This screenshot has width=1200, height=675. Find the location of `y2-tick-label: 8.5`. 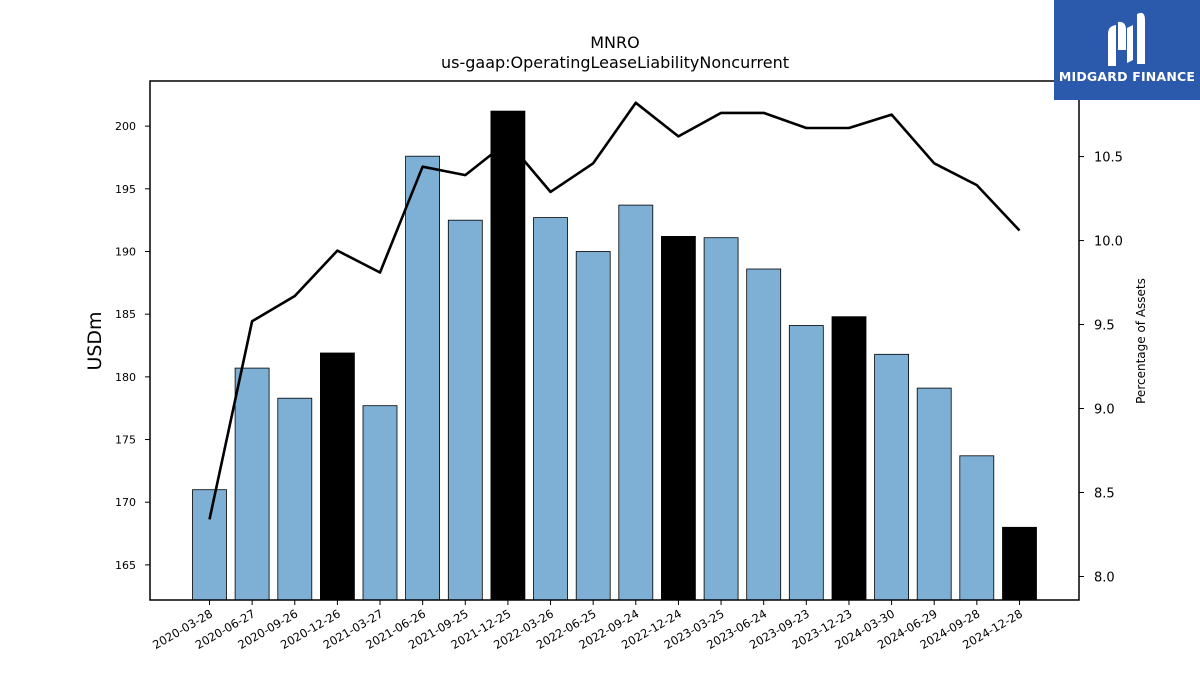

y2-tick-label: 8.5 is located at coordinates (1104, 494).